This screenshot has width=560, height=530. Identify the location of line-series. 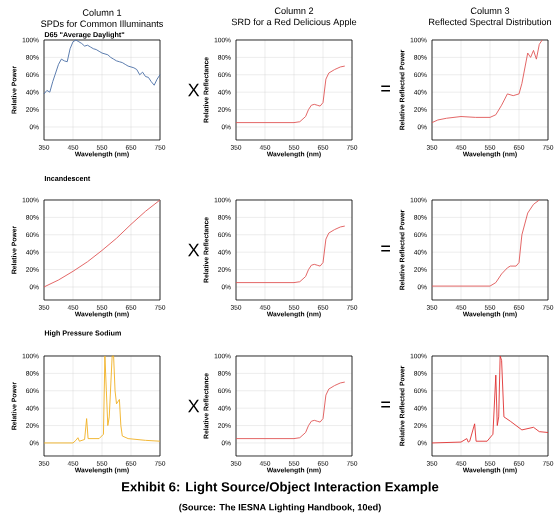
(487, 81).